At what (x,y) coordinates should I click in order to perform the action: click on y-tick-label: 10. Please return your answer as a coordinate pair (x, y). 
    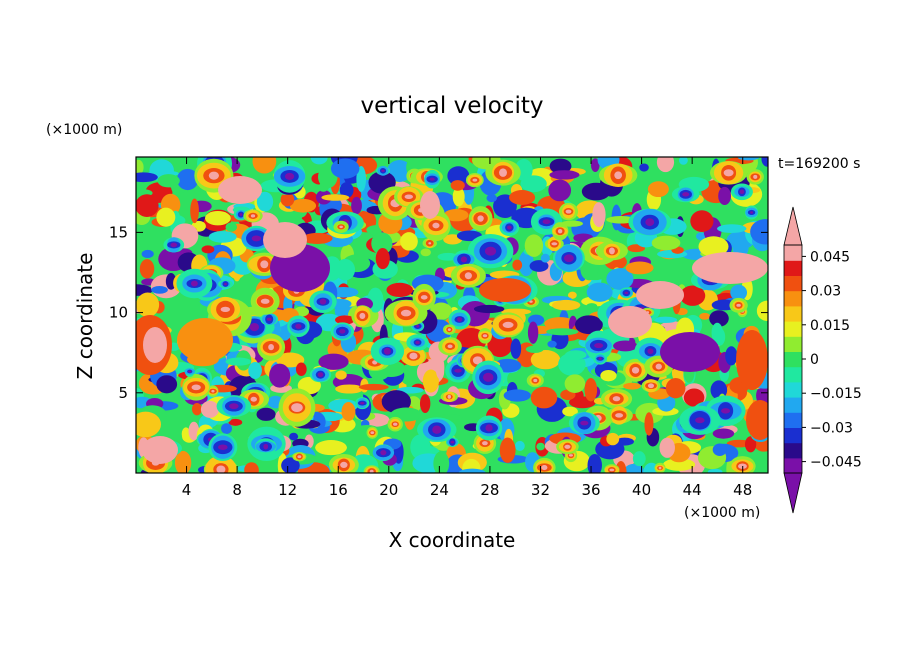
    Looking at the image, I should click on (118, 313).